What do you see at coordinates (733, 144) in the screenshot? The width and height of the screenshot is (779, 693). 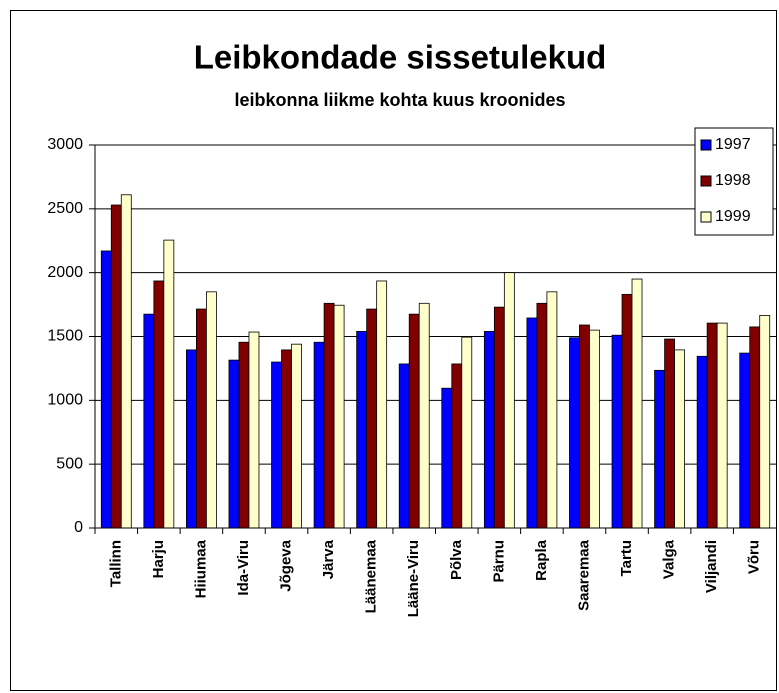 I see `legend-label: 1997` at bounding box center [733, 144].